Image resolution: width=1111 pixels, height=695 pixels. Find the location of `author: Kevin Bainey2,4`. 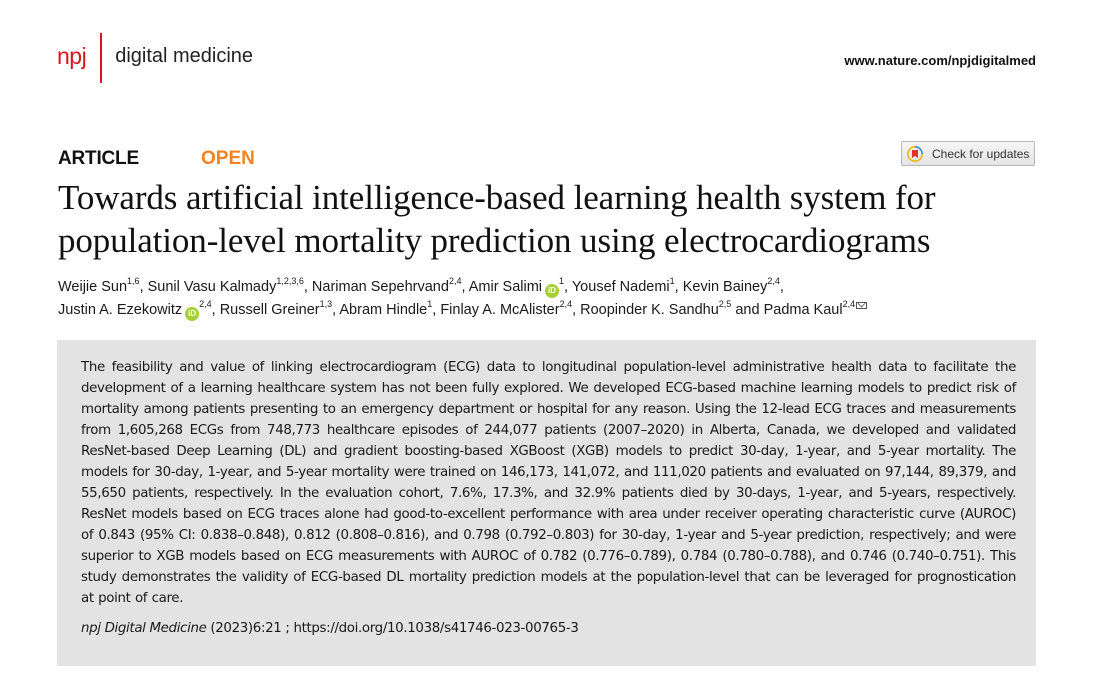

author: Kevin Bainey2,4 is located at coordinates (731, 285).